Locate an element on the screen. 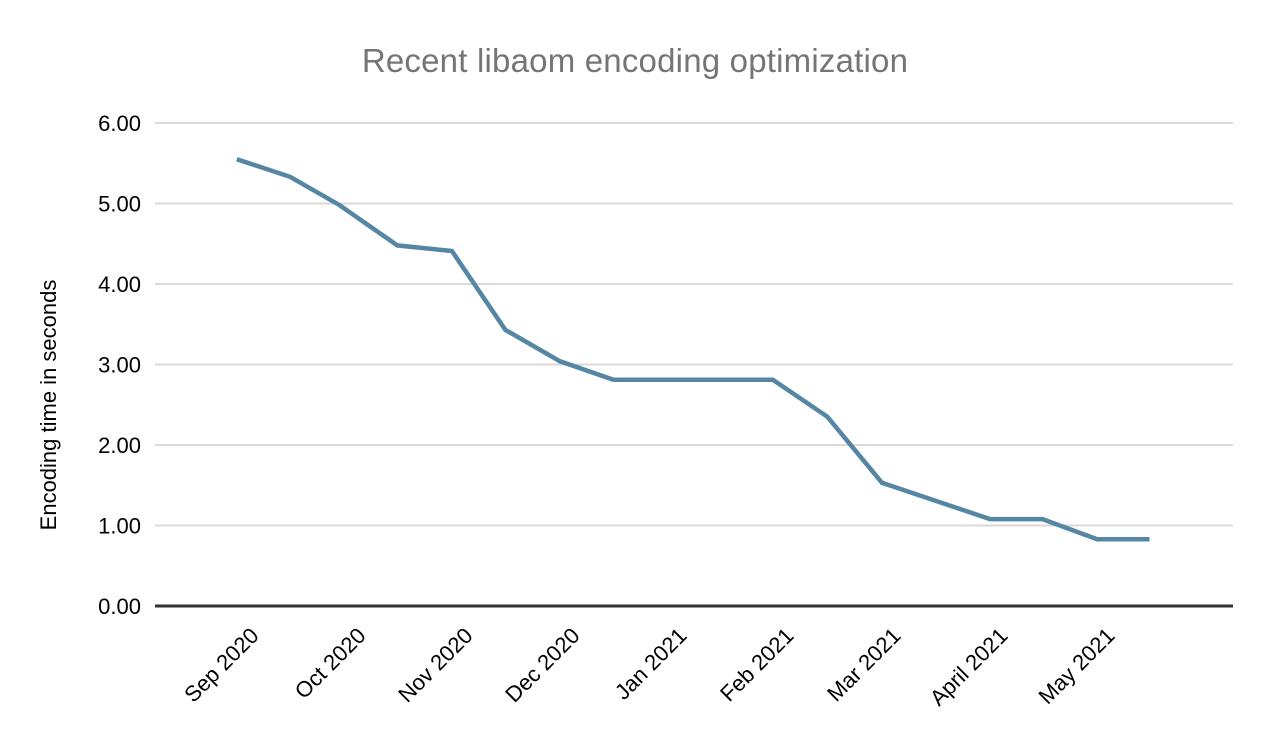 The height and width of the screenshot is (742, 1270). x-tick-label: Nov 2020 is located at coordinates (435, 665).